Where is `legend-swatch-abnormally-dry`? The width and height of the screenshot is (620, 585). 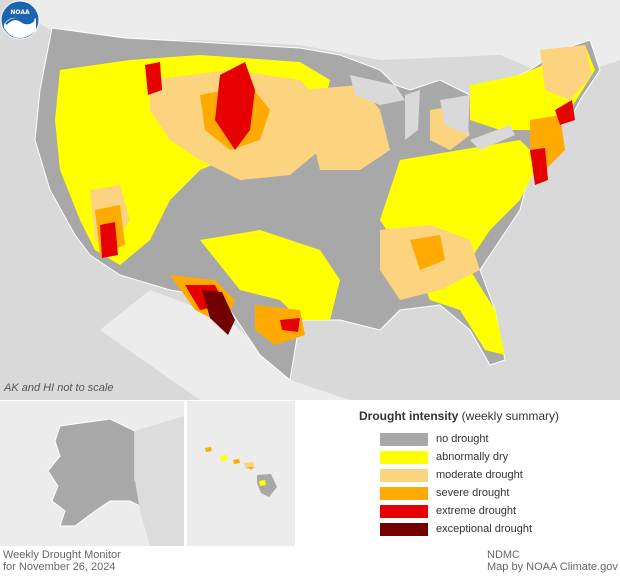 legend-swatch-abnormally-dry is located at coordinates (404, 457).